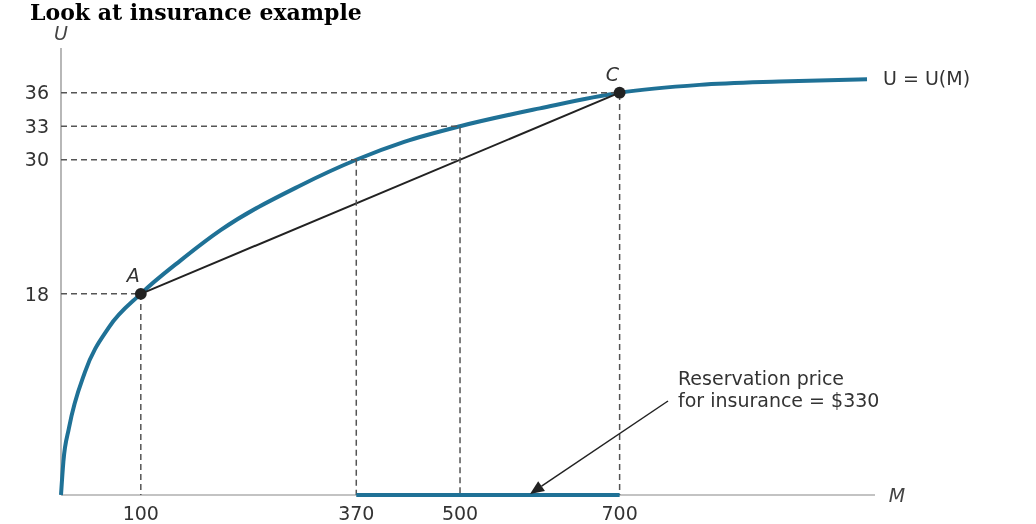 The width and height of the screenshot is (1036, 524). I want to click on x-tick-label: 700, so click(619, 513).